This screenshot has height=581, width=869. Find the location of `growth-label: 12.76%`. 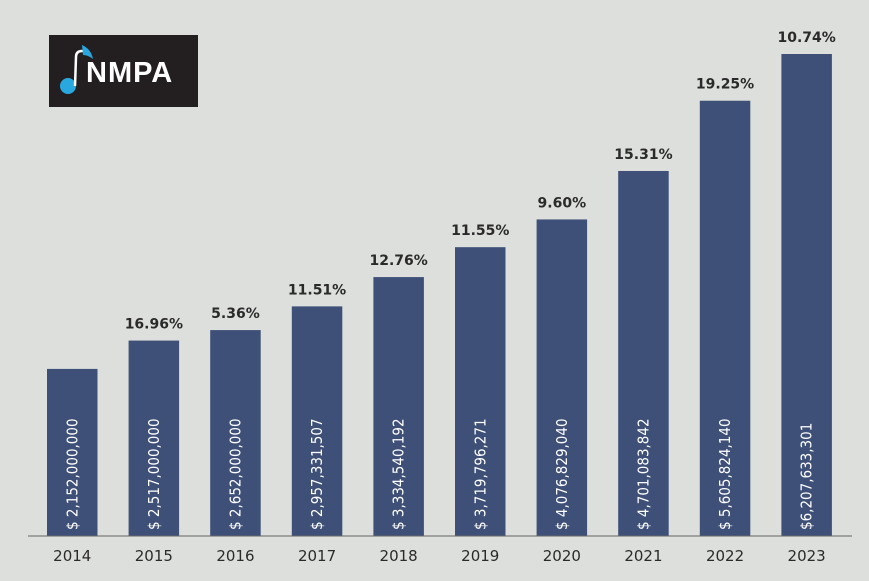

growth-label: 12.76% is located at coordinates (398, 261).